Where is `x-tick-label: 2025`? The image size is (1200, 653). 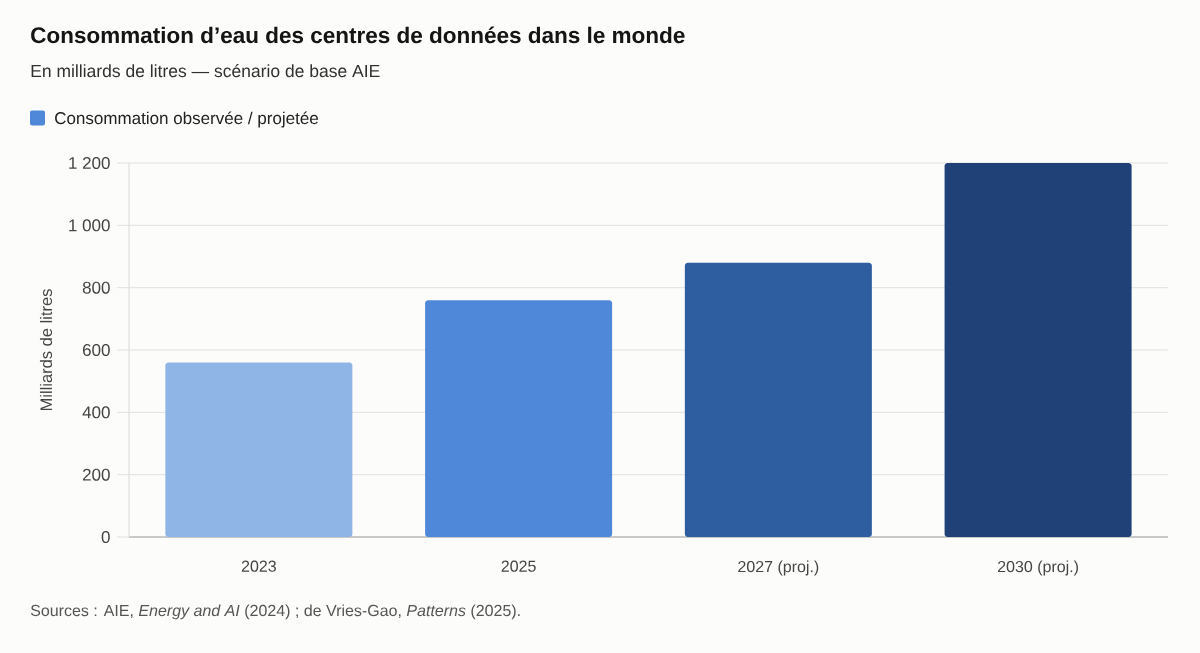 x-tick-label: 2025 is located at coordinates (518, 566).